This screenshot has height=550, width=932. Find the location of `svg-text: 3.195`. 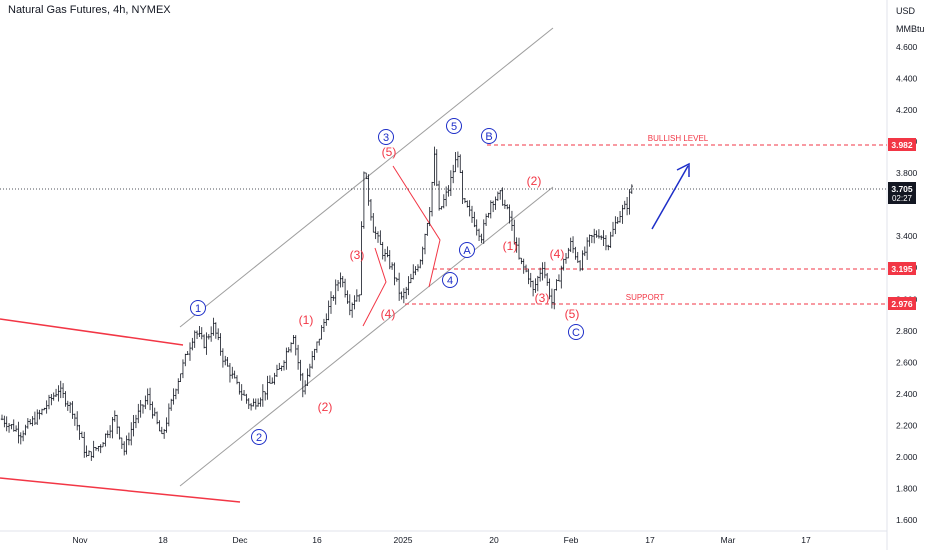

svg-text: 3.195 is located at coordinates (902, 269).